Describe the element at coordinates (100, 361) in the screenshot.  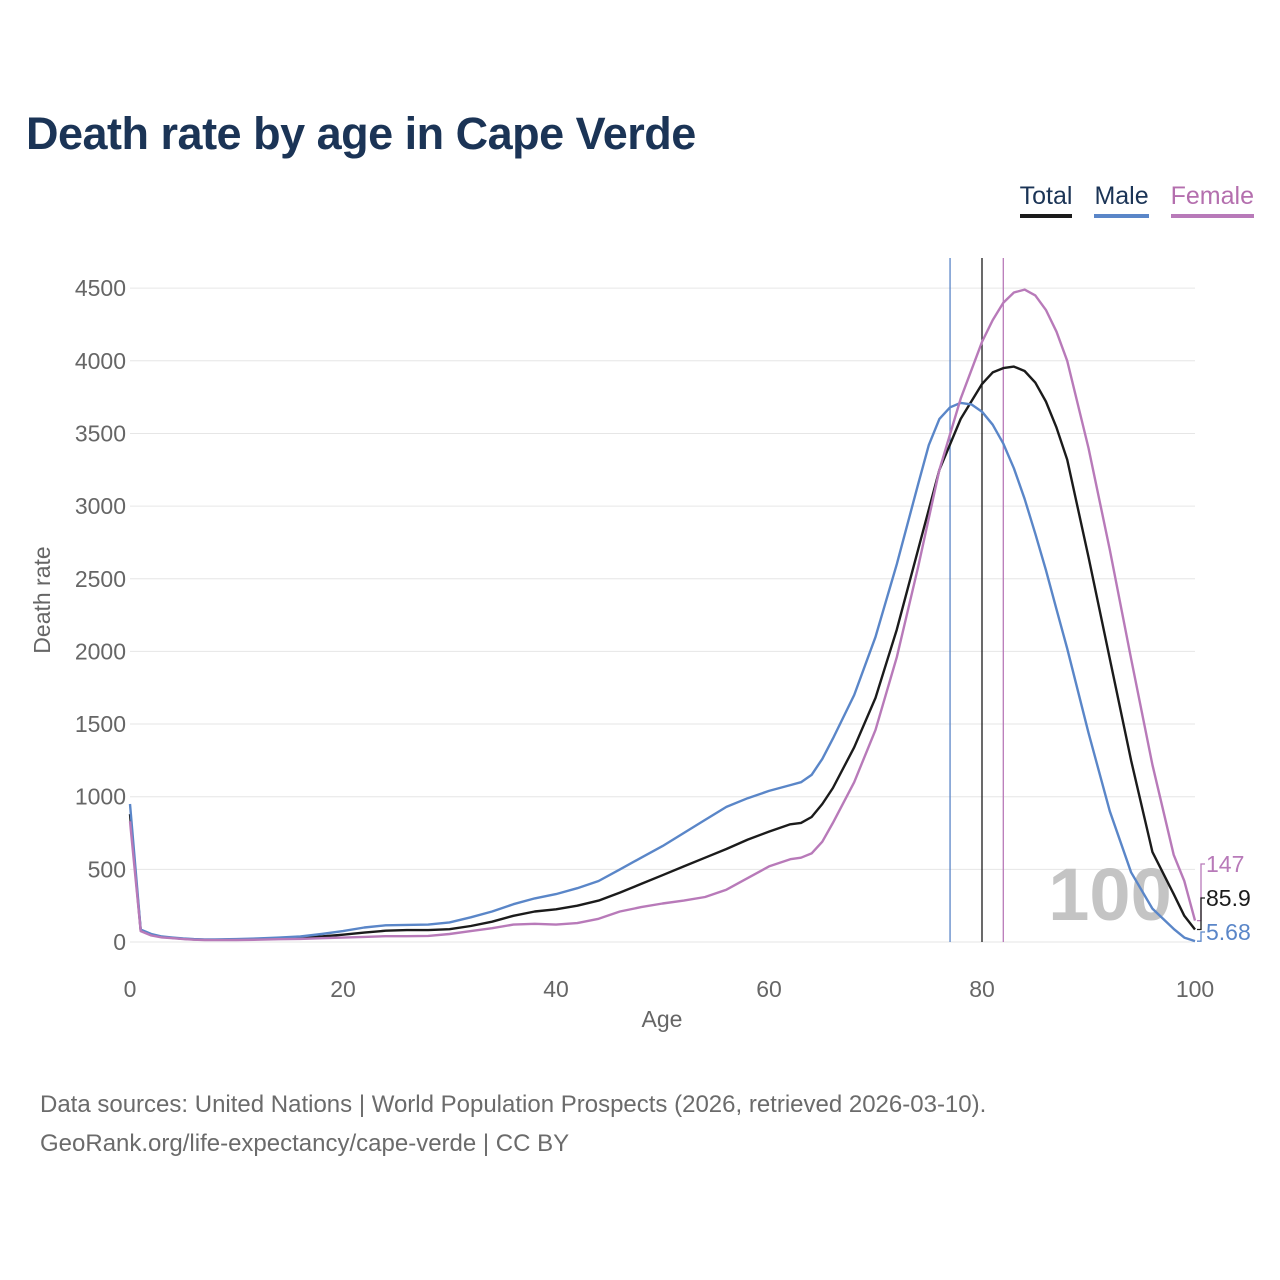
I see `y-tick-label: 4000` at that location.